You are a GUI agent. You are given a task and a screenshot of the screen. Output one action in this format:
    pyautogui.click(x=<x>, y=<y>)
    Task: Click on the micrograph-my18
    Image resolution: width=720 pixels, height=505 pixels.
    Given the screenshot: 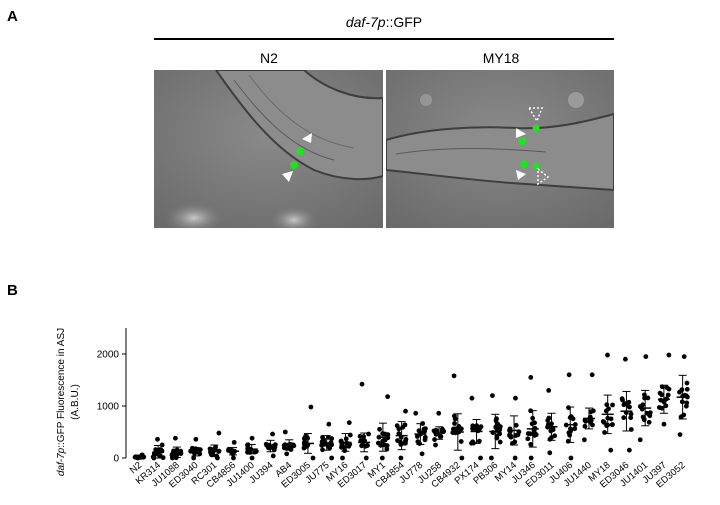 What is the action you would take?
    pyautogui.click(x=500, y=149)
    